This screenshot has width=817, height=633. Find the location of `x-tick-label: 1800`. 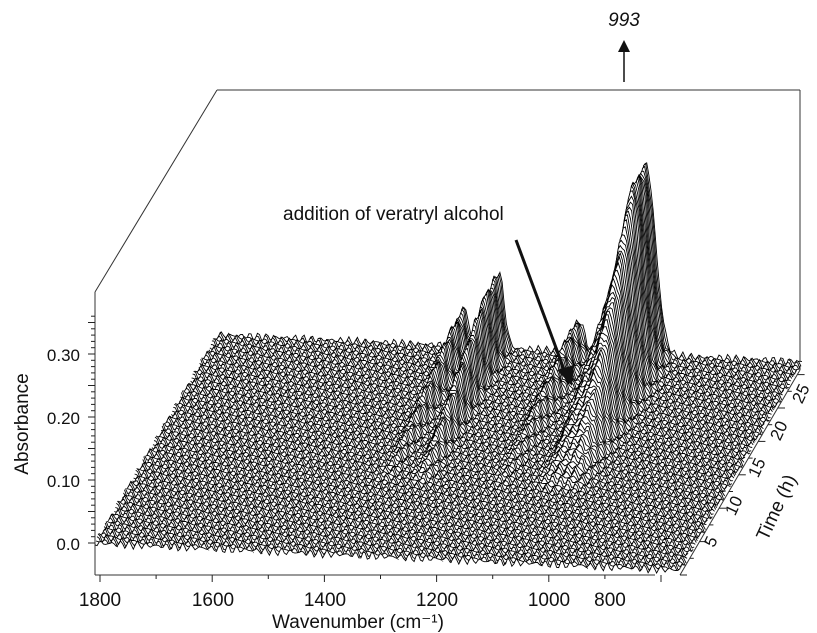

x-tick-label: 1800 is located at coordinates (100, 600).